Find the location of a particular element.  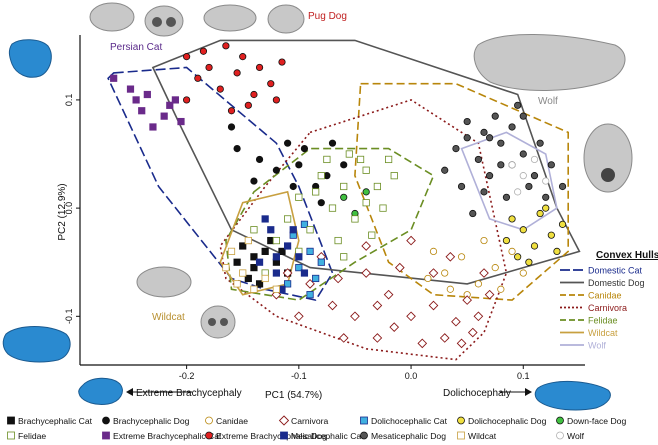

dolichocephaly-annotation: Dolichocephaly is located at coordinates (487, 393).